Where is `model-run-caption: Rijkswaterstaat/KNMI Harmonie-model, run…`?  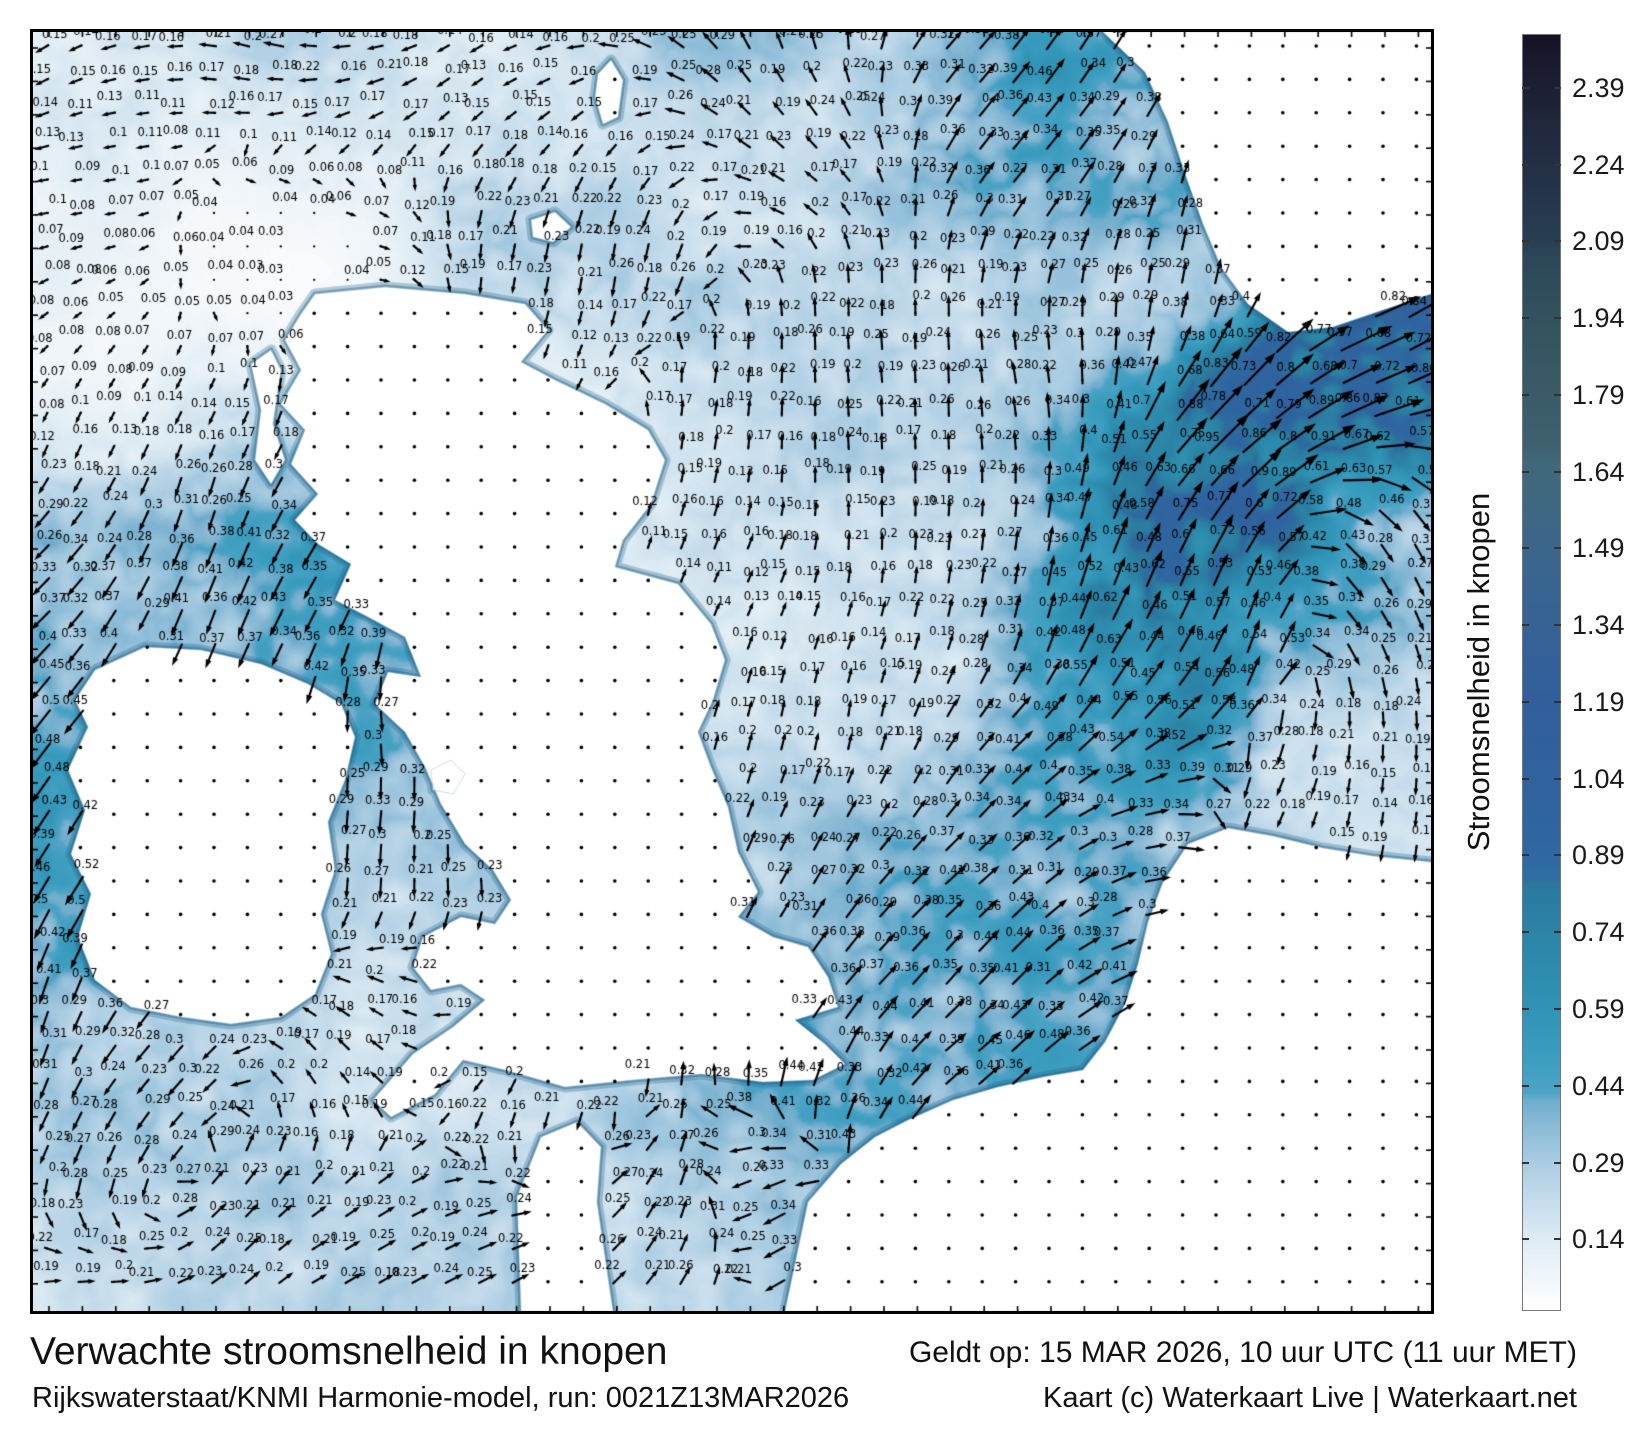
model-run-caption: Rijkswaterstaat/KNMI Harmonie-model, run… is located at coordinates (441, 1398).